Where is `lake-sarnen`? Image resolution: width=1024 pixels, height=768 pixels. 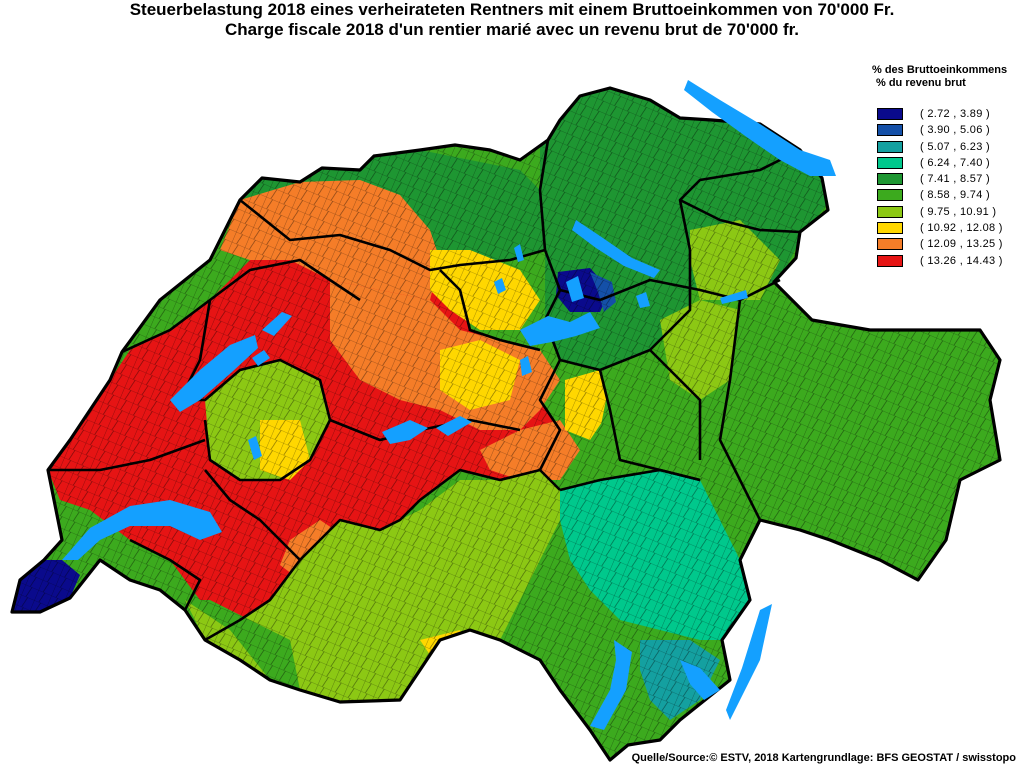 lake-sarnen is located at coordinates (526, 366).